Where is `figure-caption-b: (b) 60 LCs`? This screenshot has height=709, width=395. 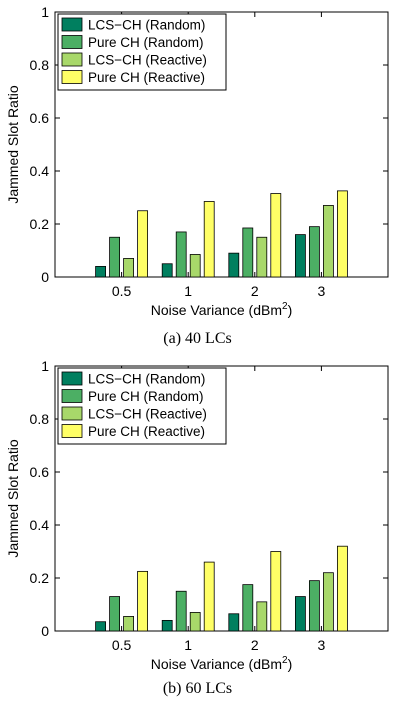 figure-caption-b: (b) 60 LCs is located at coordinates (197, 688).